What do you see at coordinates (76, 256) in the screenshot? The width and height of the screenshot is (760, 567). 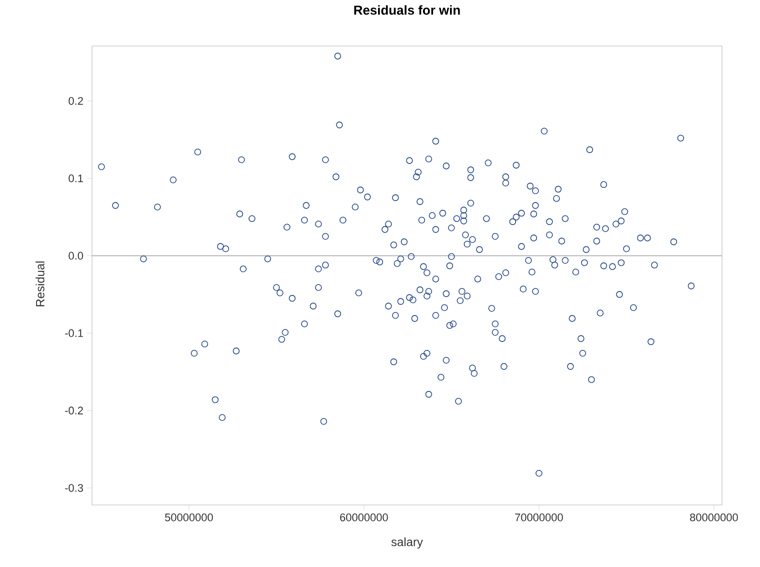 I see `y-tick-label: 0.0` at bounding box center [76, 256].